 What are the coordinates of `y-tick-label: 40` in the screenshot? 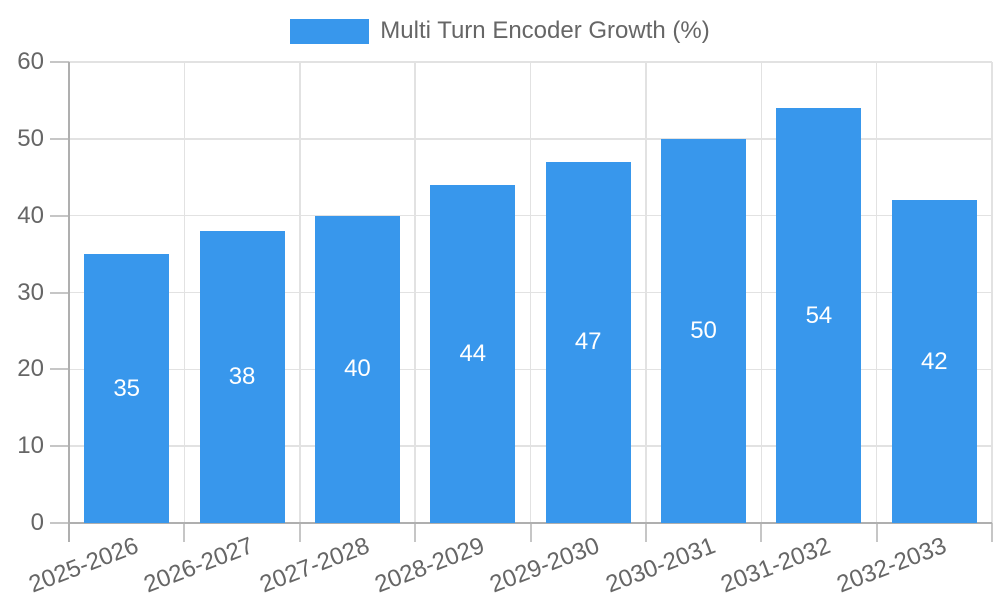 It's located at (30, 215).